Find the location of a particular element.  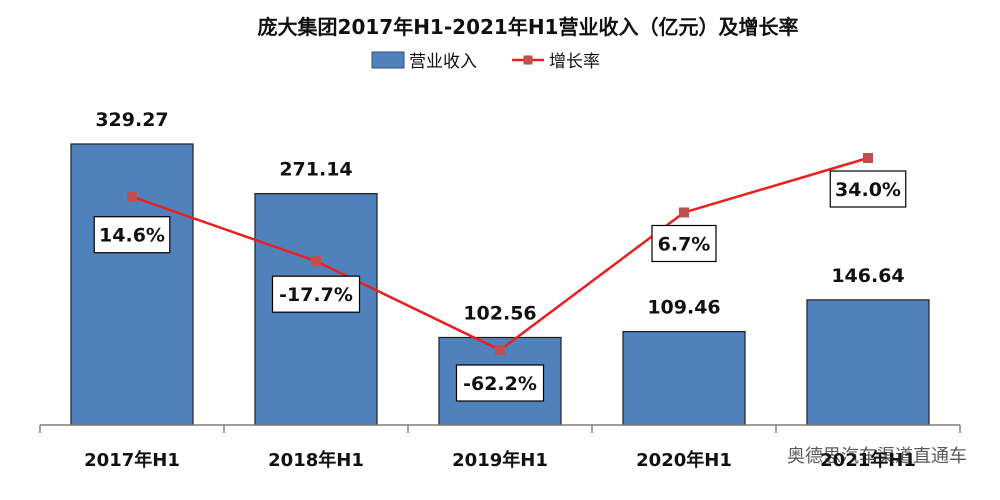

bar-value-label: 109.46 is located at coordinates (683, 308).